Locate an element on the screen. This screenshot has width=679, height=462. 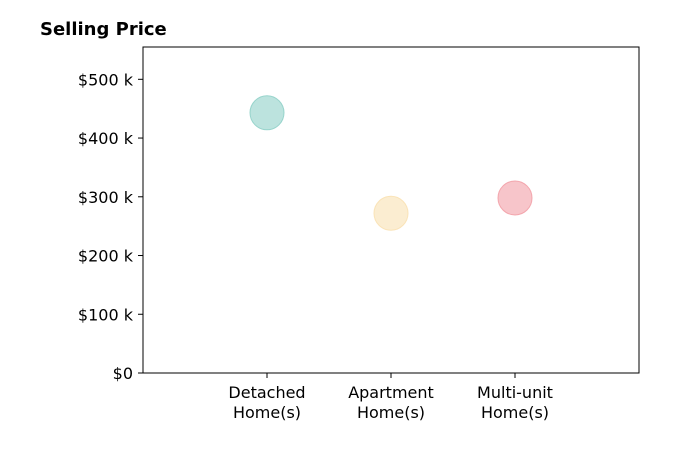
y-tick-label: $200 k is located at coordinates (106, 256).